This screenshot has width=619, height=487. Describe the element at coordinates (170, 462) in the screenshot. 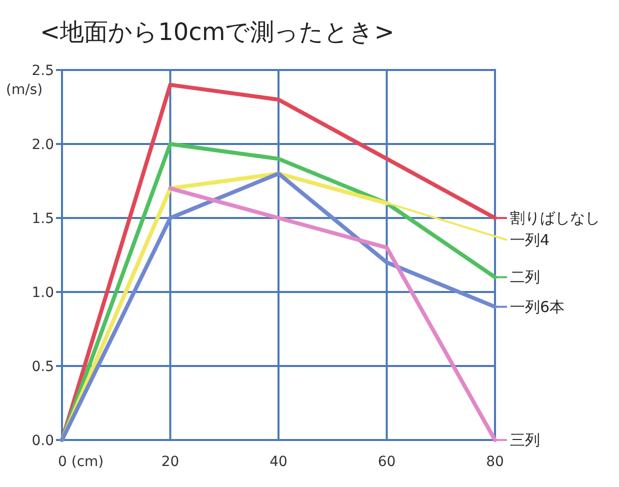

I see `x-tick-label: 20` at that location.